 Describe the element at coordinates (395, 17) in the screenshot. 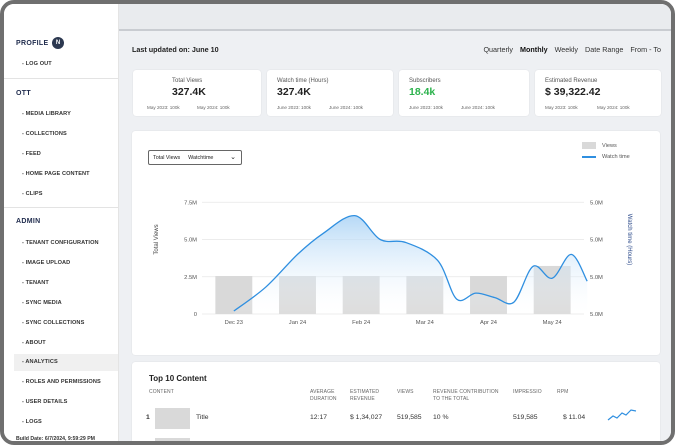

I see `top-bar` at that location.